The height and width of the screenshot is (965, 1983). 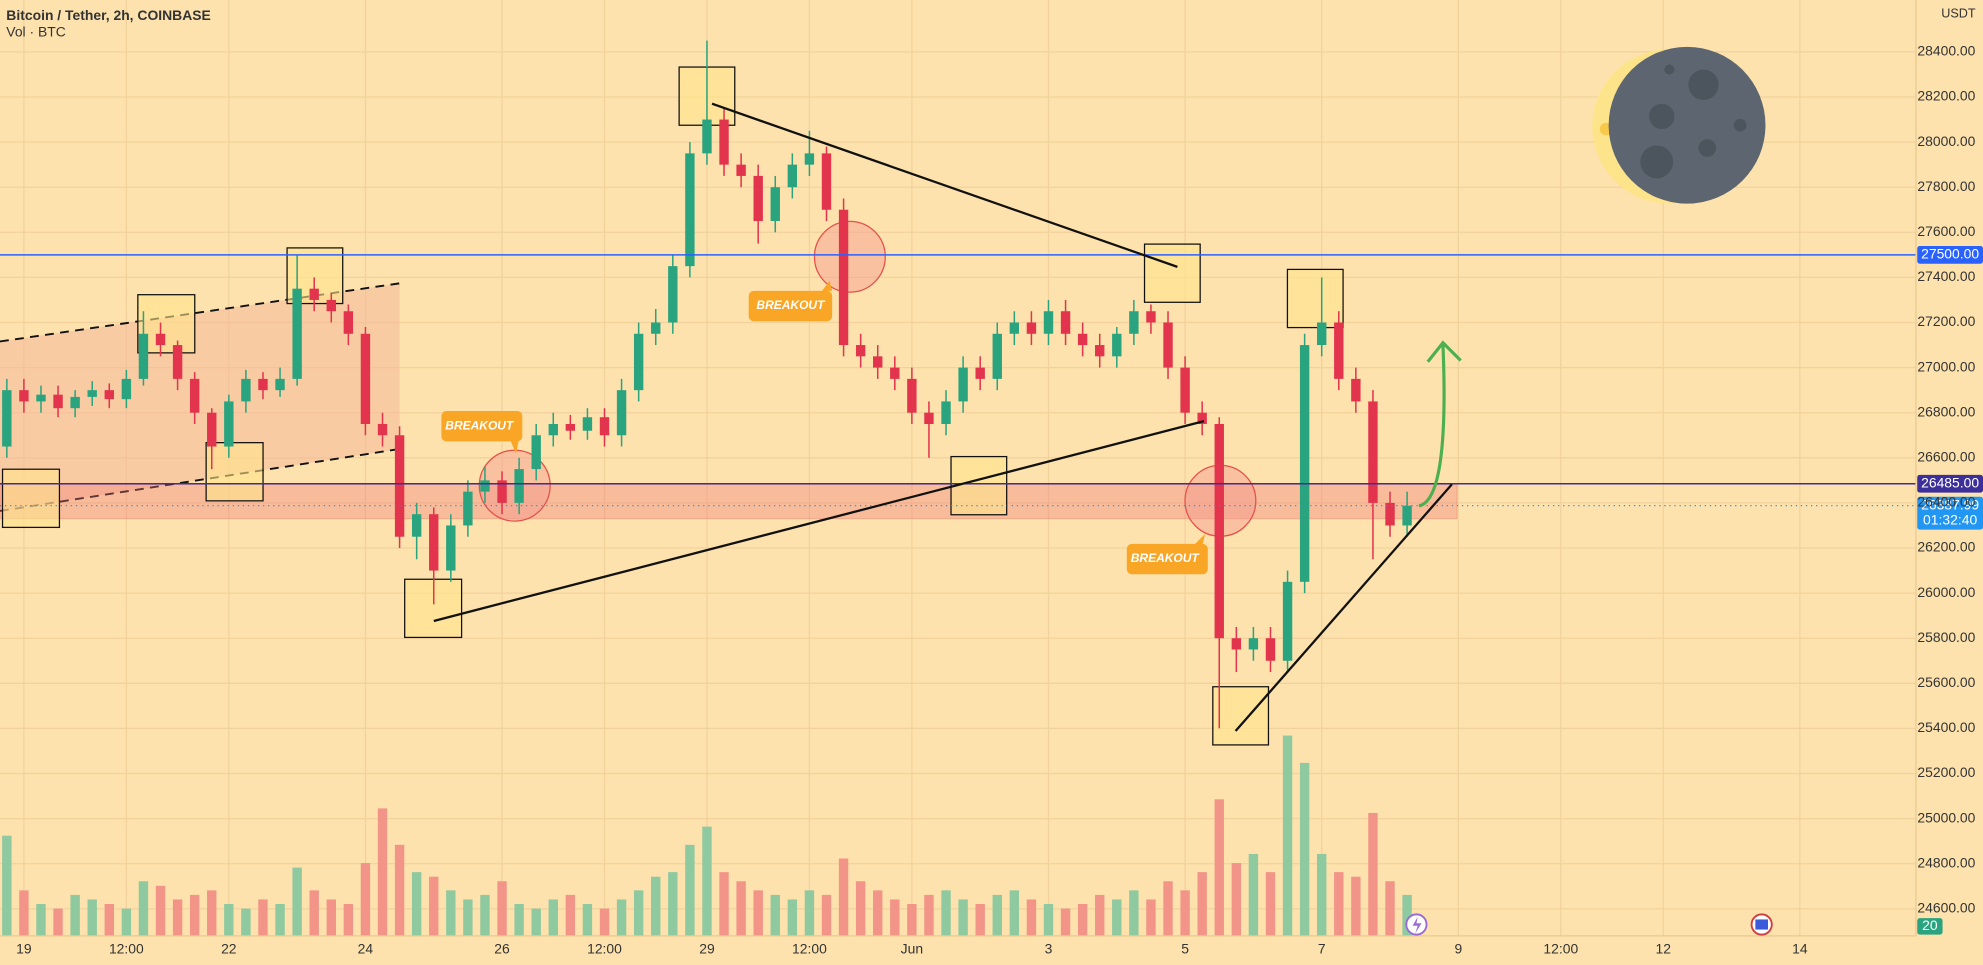 I want to click on x-tick-label: 14, so click(x=1800, y=948).